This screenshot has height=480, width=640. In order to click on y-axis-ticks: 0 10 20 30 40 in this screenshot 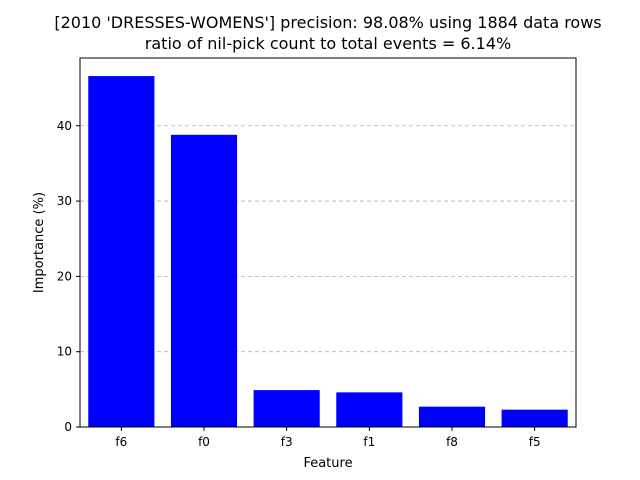, I will do `click(68, 276)`.